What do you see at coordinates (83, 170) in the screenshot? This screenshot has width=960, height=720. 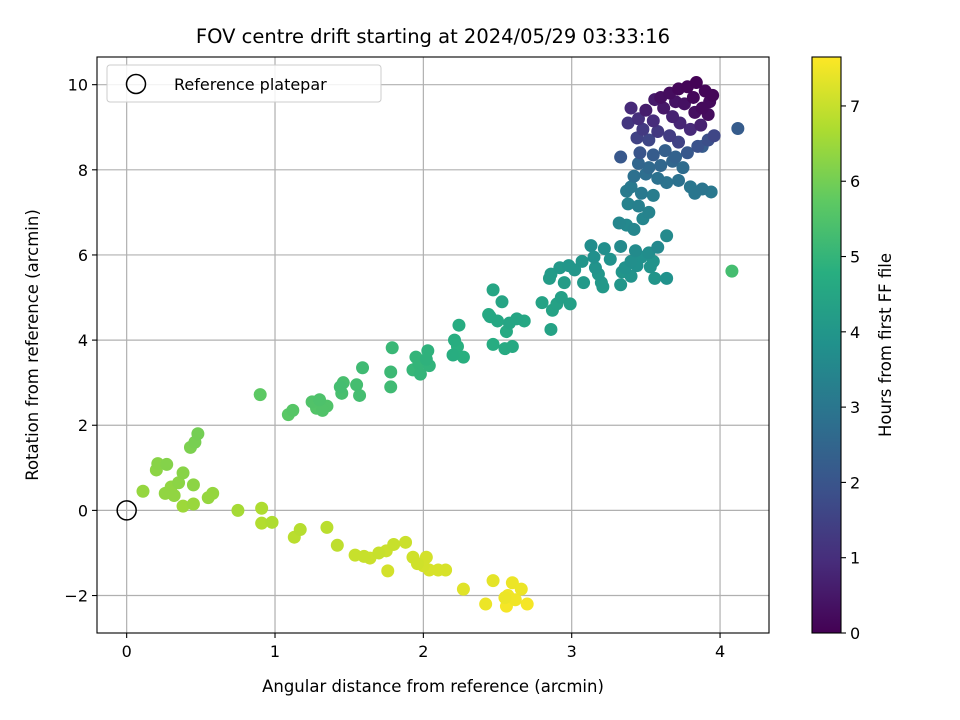 I see `y-tick-label: 8` at bounding box center [83, 170].